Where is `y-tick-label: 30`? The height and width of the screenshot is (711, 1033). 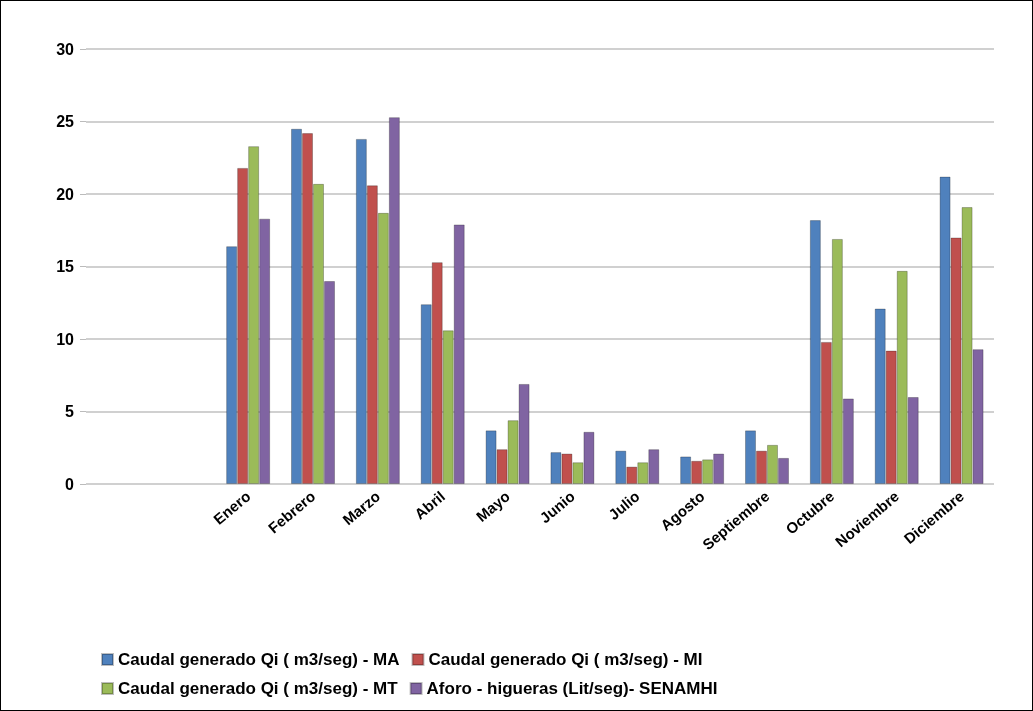
y-tick-label: 30 is located at coordinates (65, 49).